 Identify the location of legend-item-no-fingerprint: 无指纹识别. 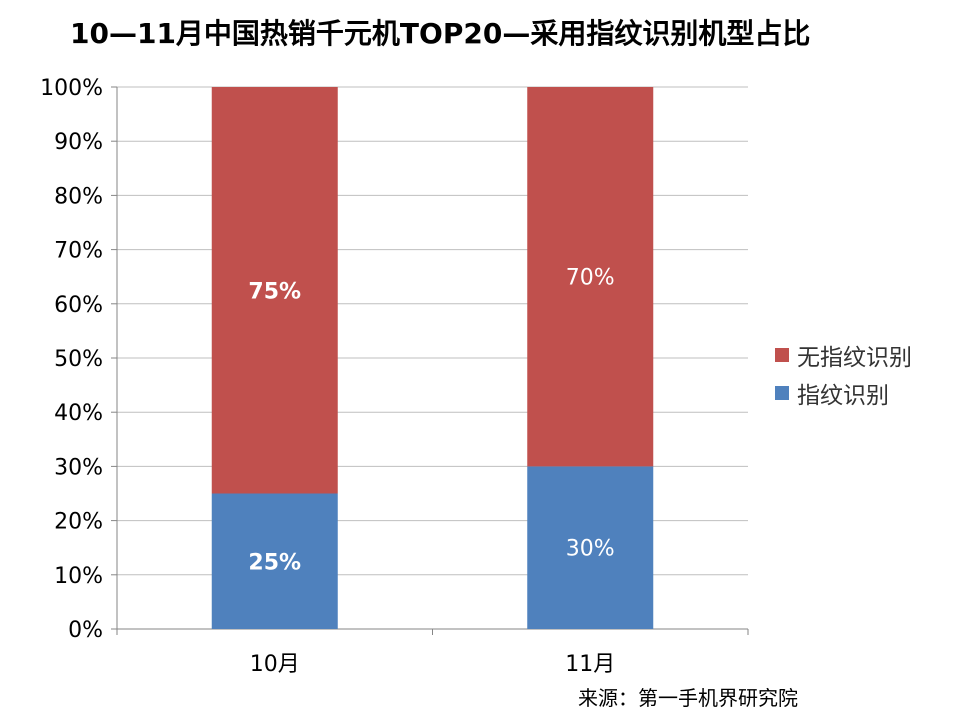
(843, 355).